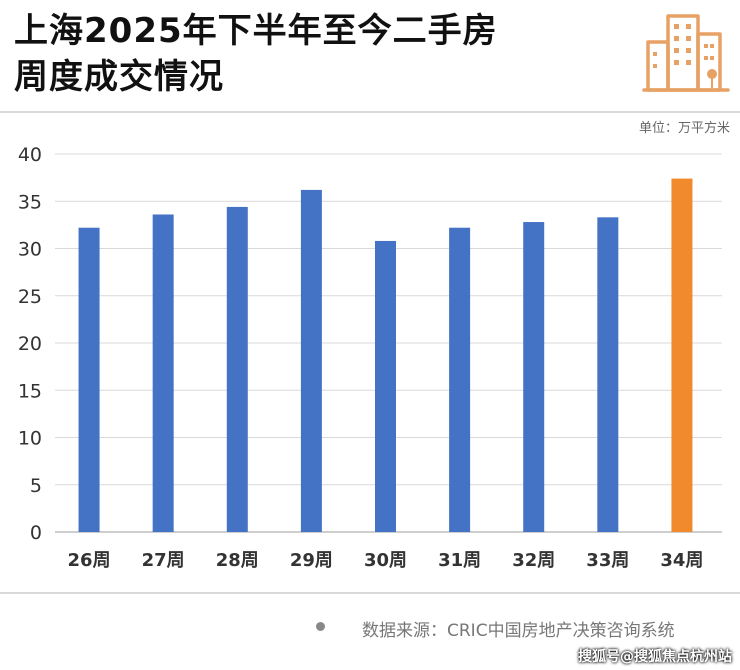 The height and width of the screenshot is (670, 740). Describe the element at coordinates (119, 77) in the screenshot. I see `title-line-2: 周度成交情况` at that location.